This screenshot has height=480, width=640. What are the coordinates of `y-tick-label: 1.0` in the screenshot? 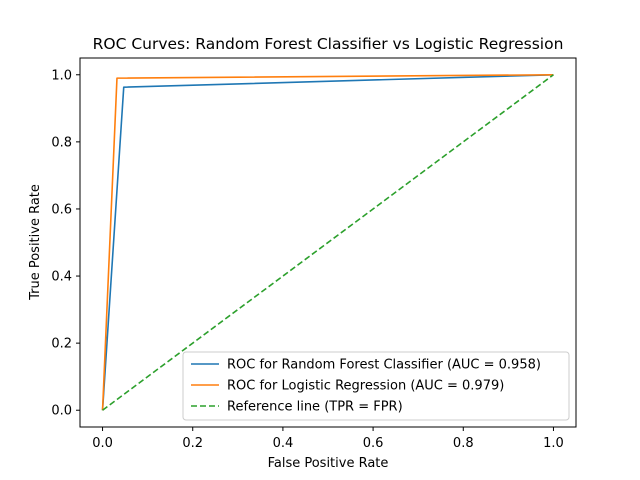 It's located at (61, 75).